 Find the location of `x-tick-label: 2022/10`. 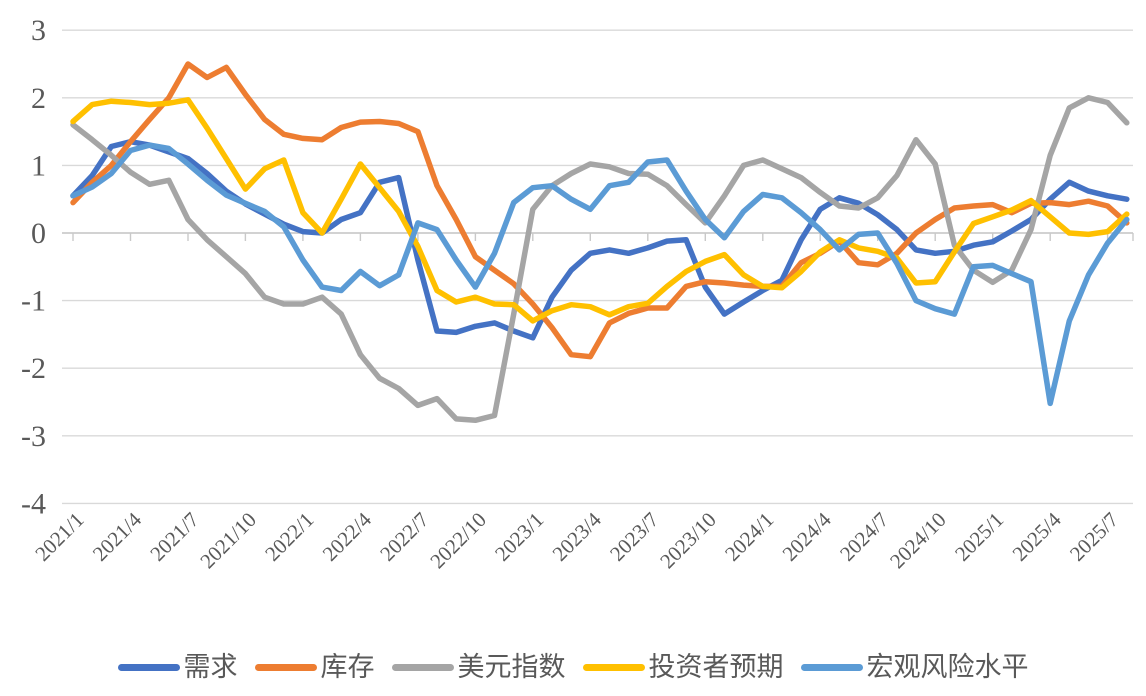

x-tick-label: 2022/10 is located at coordinates (458, 541).